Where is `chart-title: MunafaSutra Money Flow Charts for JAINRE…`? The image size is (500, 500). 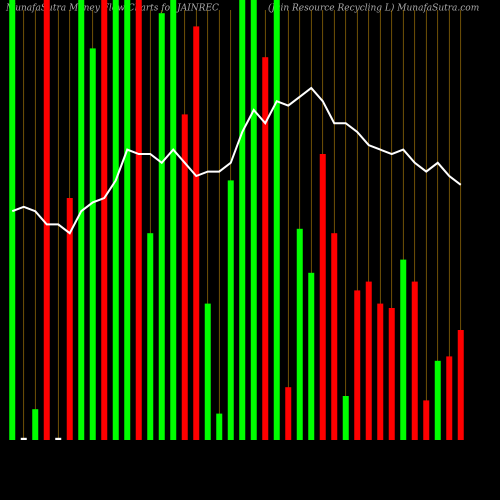 chart-title: MunafaSutra Money Flow Charts for JAINRE… is located at coordinates (112, 9).